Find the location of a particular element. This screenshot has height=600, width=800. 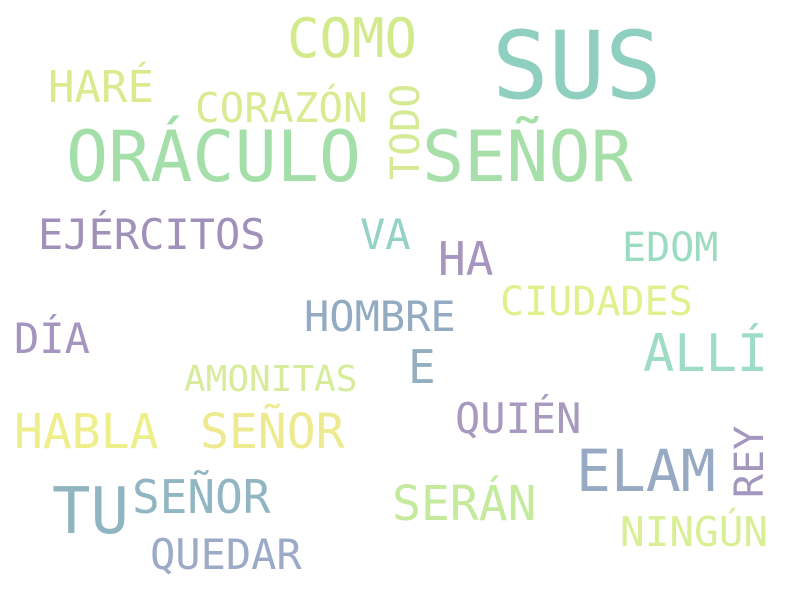

word-rey: REY is located at coordinates (750, 461).